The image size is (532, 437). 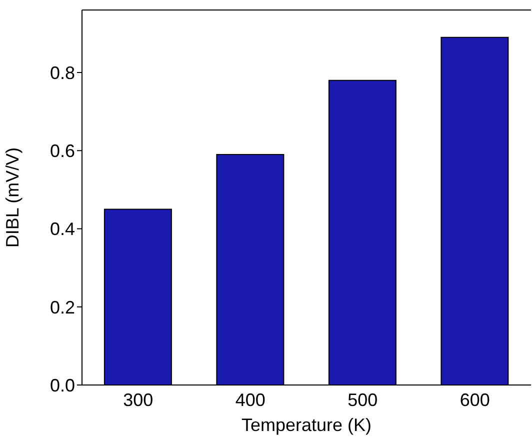 What do you see at coordinates (138, 400) in the screenshot?
I see `x-tick-label: 300` at bounding box center [138, 400].